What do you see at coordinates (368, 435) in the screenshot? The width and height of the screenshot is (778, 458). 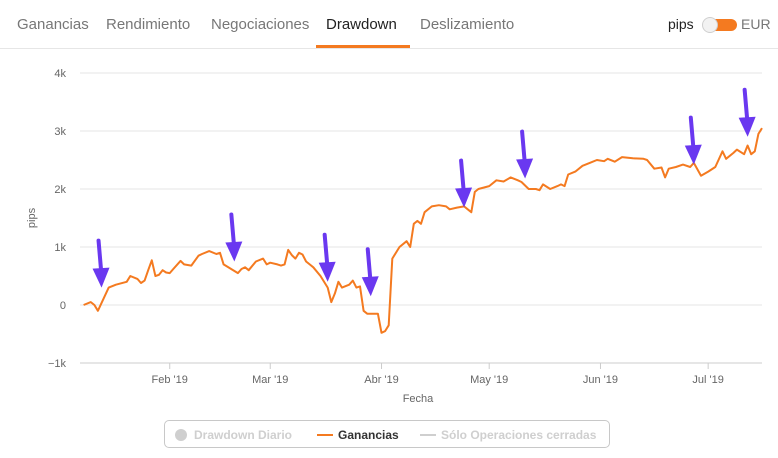 I see `legend-label: Ganancias` at bounding box center [368, 435].